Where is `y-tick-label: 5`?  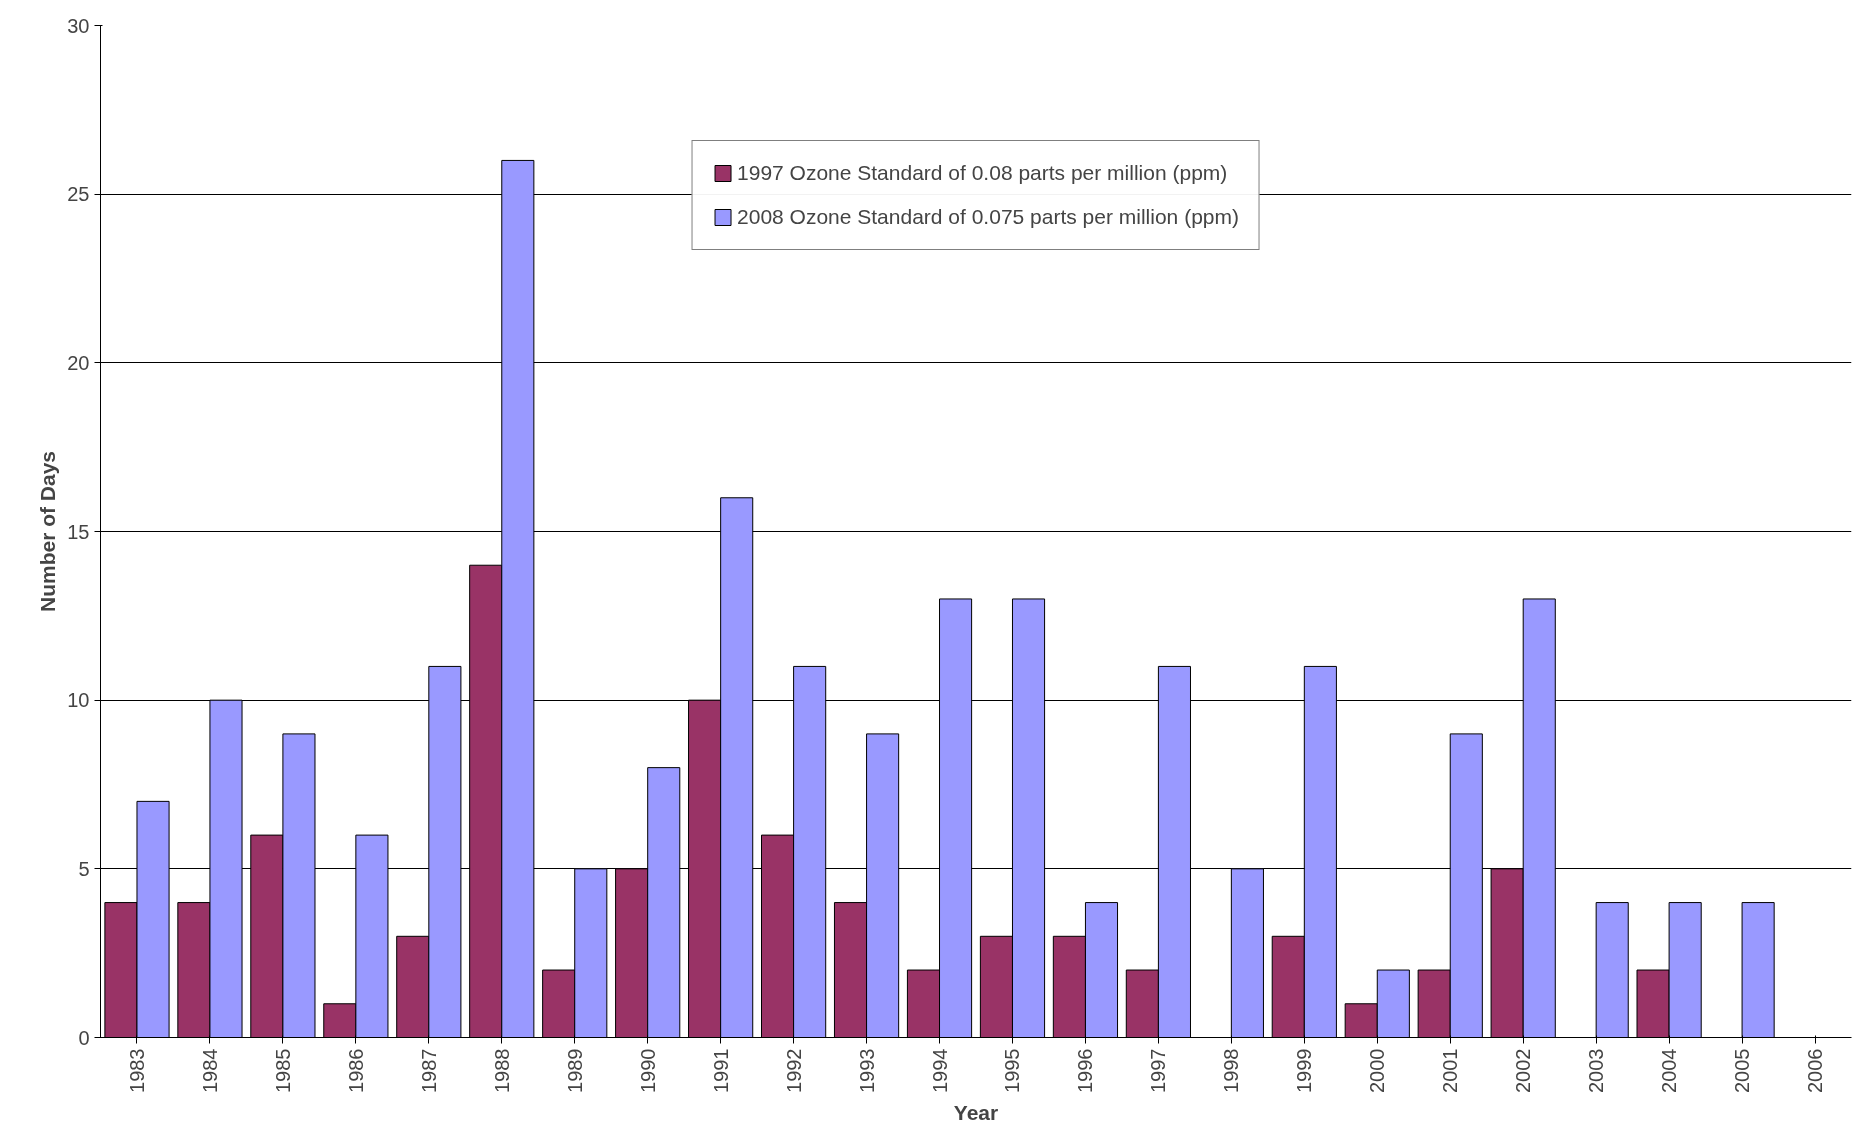 y-tick-label: 5 is located at coordinates (84, 868).